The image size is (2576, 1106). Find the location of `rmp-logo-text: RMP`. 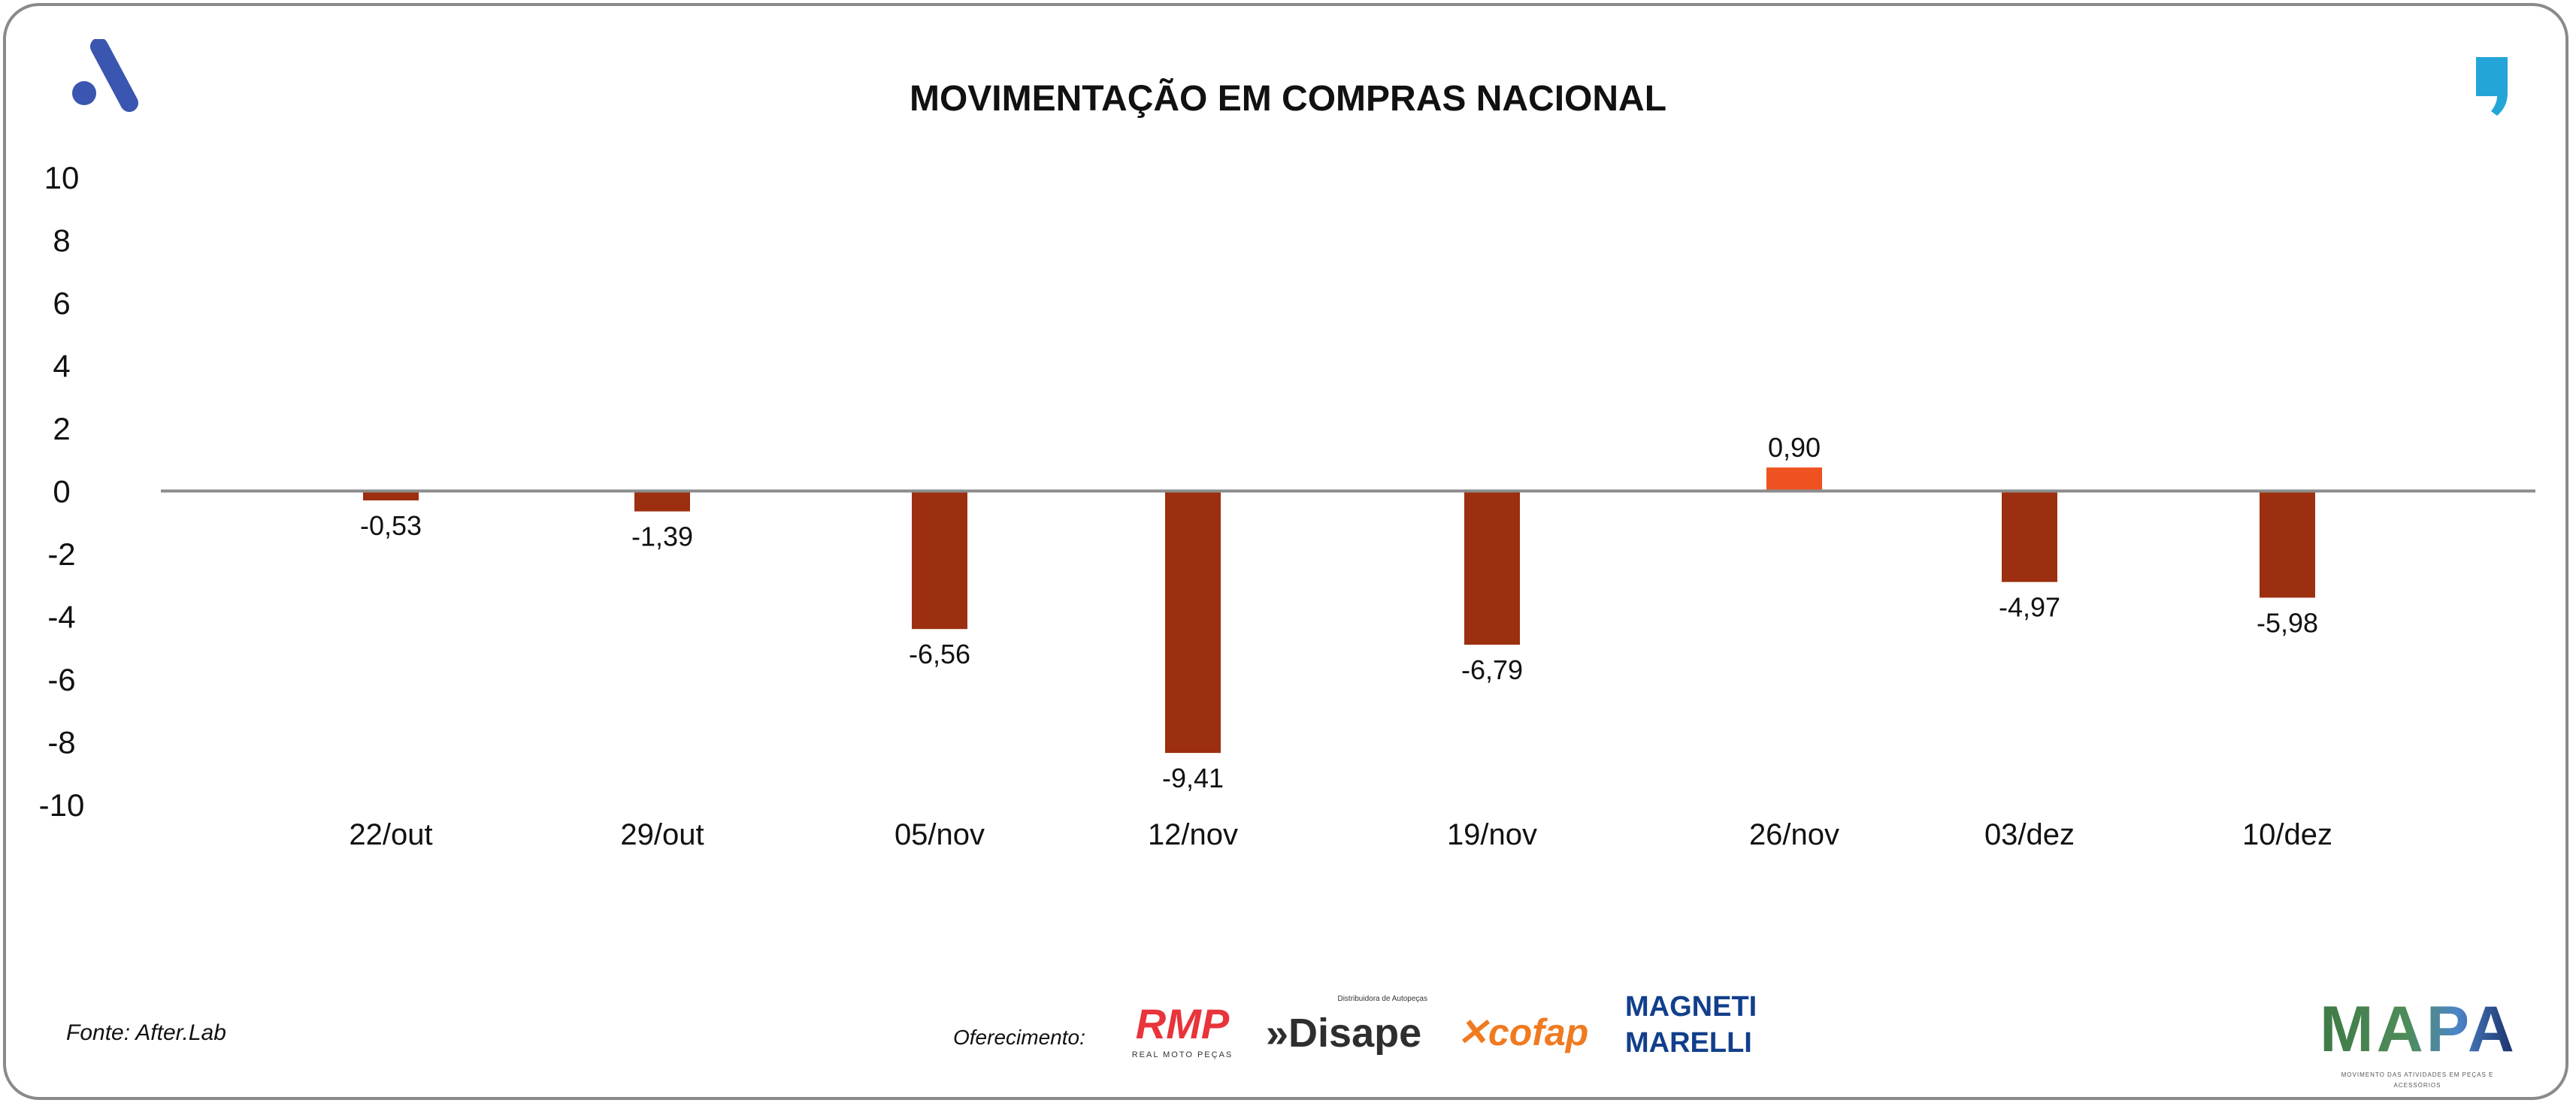

rmp-logo-text: RMP is located at coordinates (1182, 1024).